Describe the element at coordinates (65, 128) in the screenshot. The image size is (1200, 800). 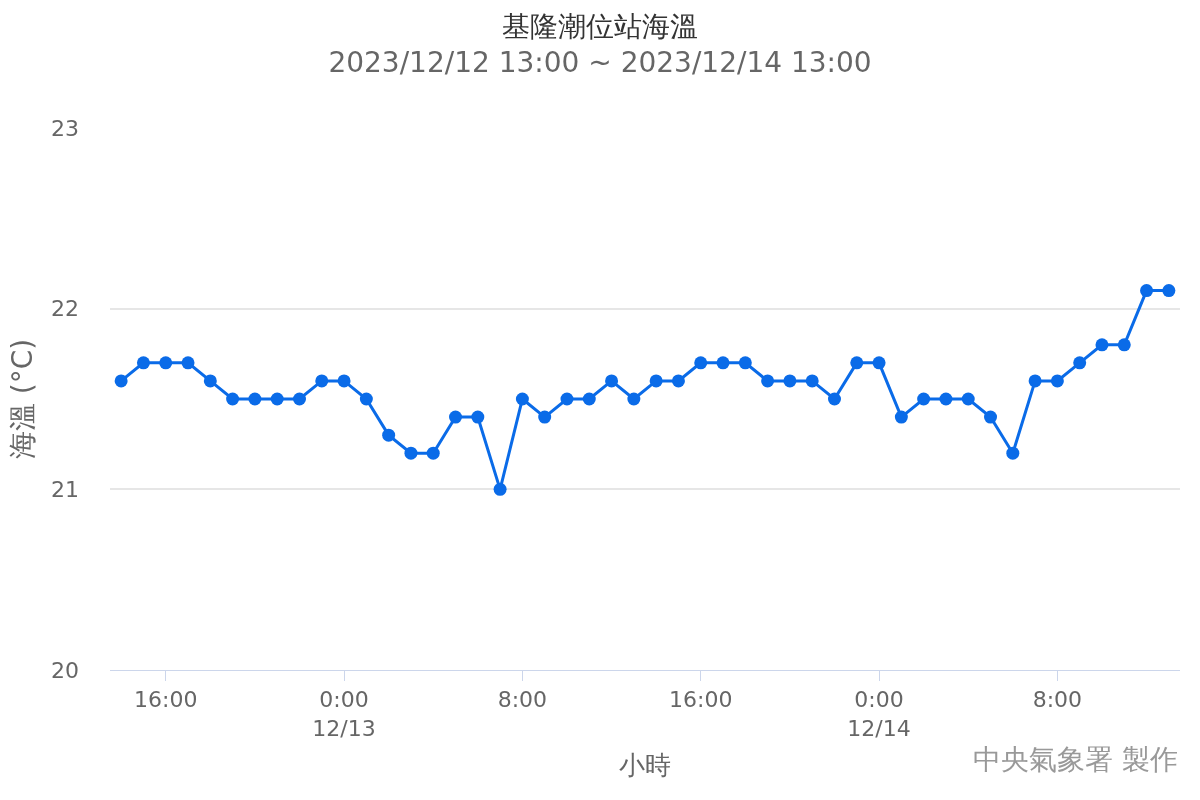
I see `y-tick-label: 23` at that location.